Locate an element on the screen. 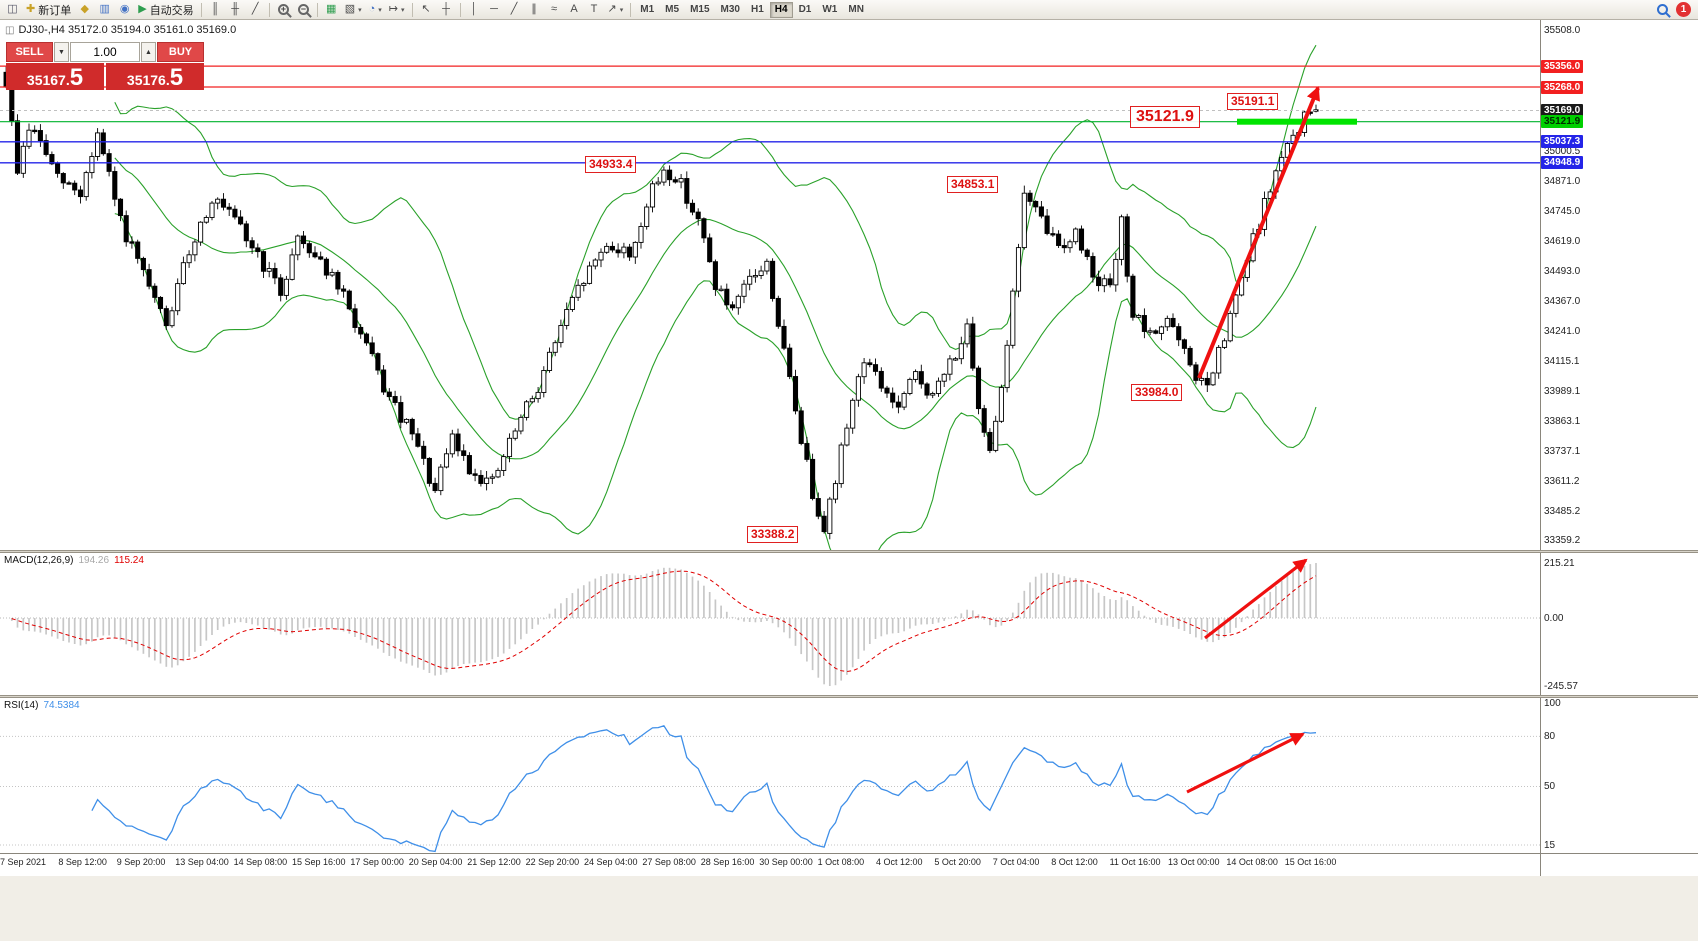 This screenshot has height=941, width=1698. timeframe-h1-button: H1 is located at coordinates (757, 9).